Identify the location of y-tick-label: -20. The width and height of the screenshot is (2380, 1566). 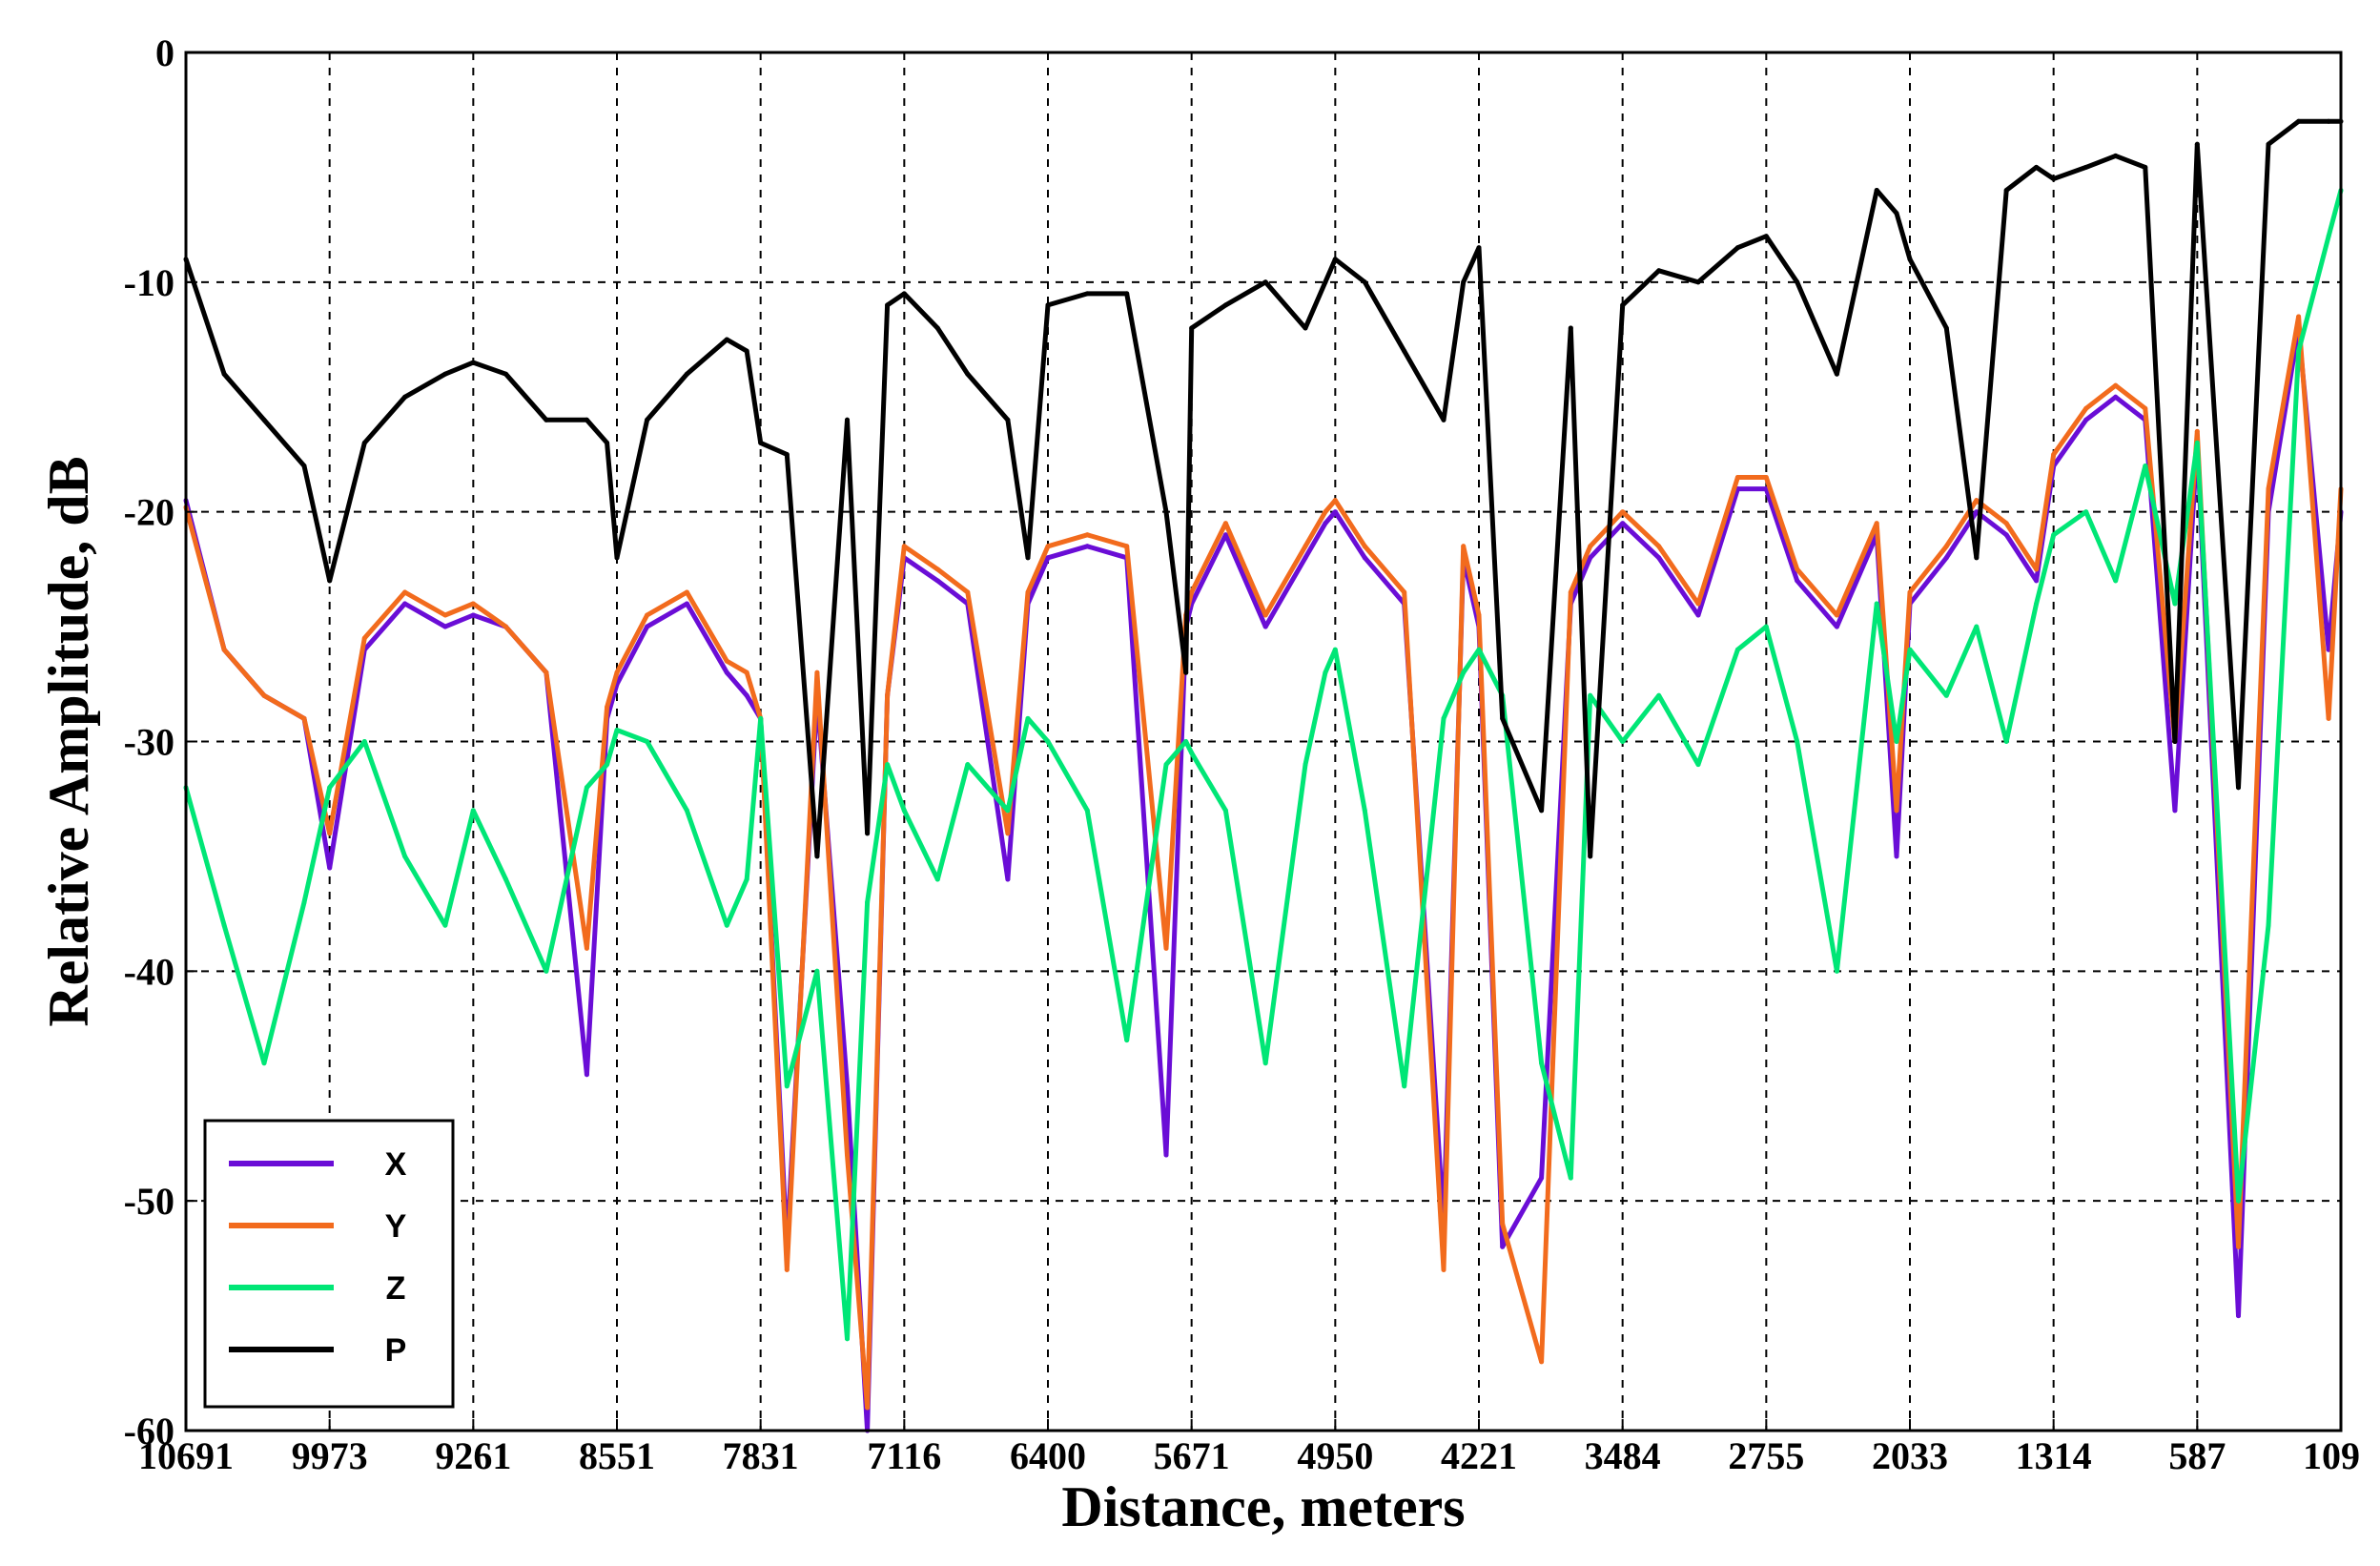
(149, 512).